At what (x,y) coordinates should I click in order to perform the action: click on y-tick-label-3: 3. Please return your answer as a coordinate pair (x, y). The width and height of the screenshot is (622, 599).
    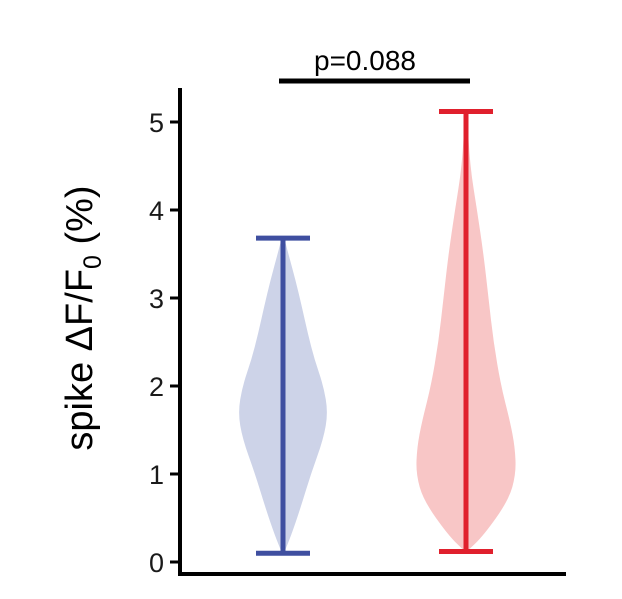
    Looking at the image, I should click on (156, 299).